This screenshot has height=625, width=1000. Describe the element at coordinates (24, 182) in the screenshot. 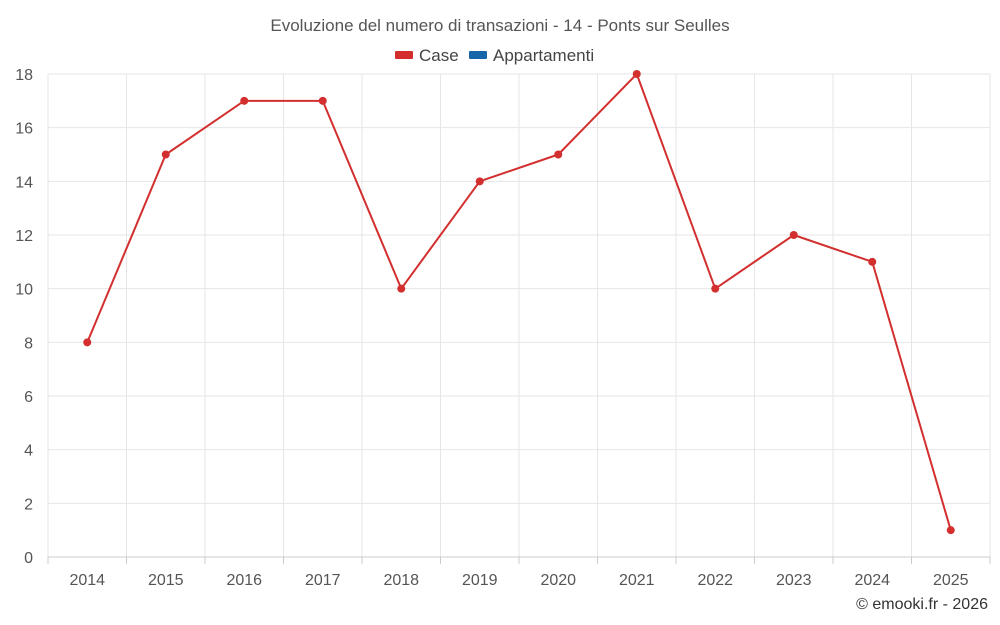

I see `y-tick-label: 14` at that location.